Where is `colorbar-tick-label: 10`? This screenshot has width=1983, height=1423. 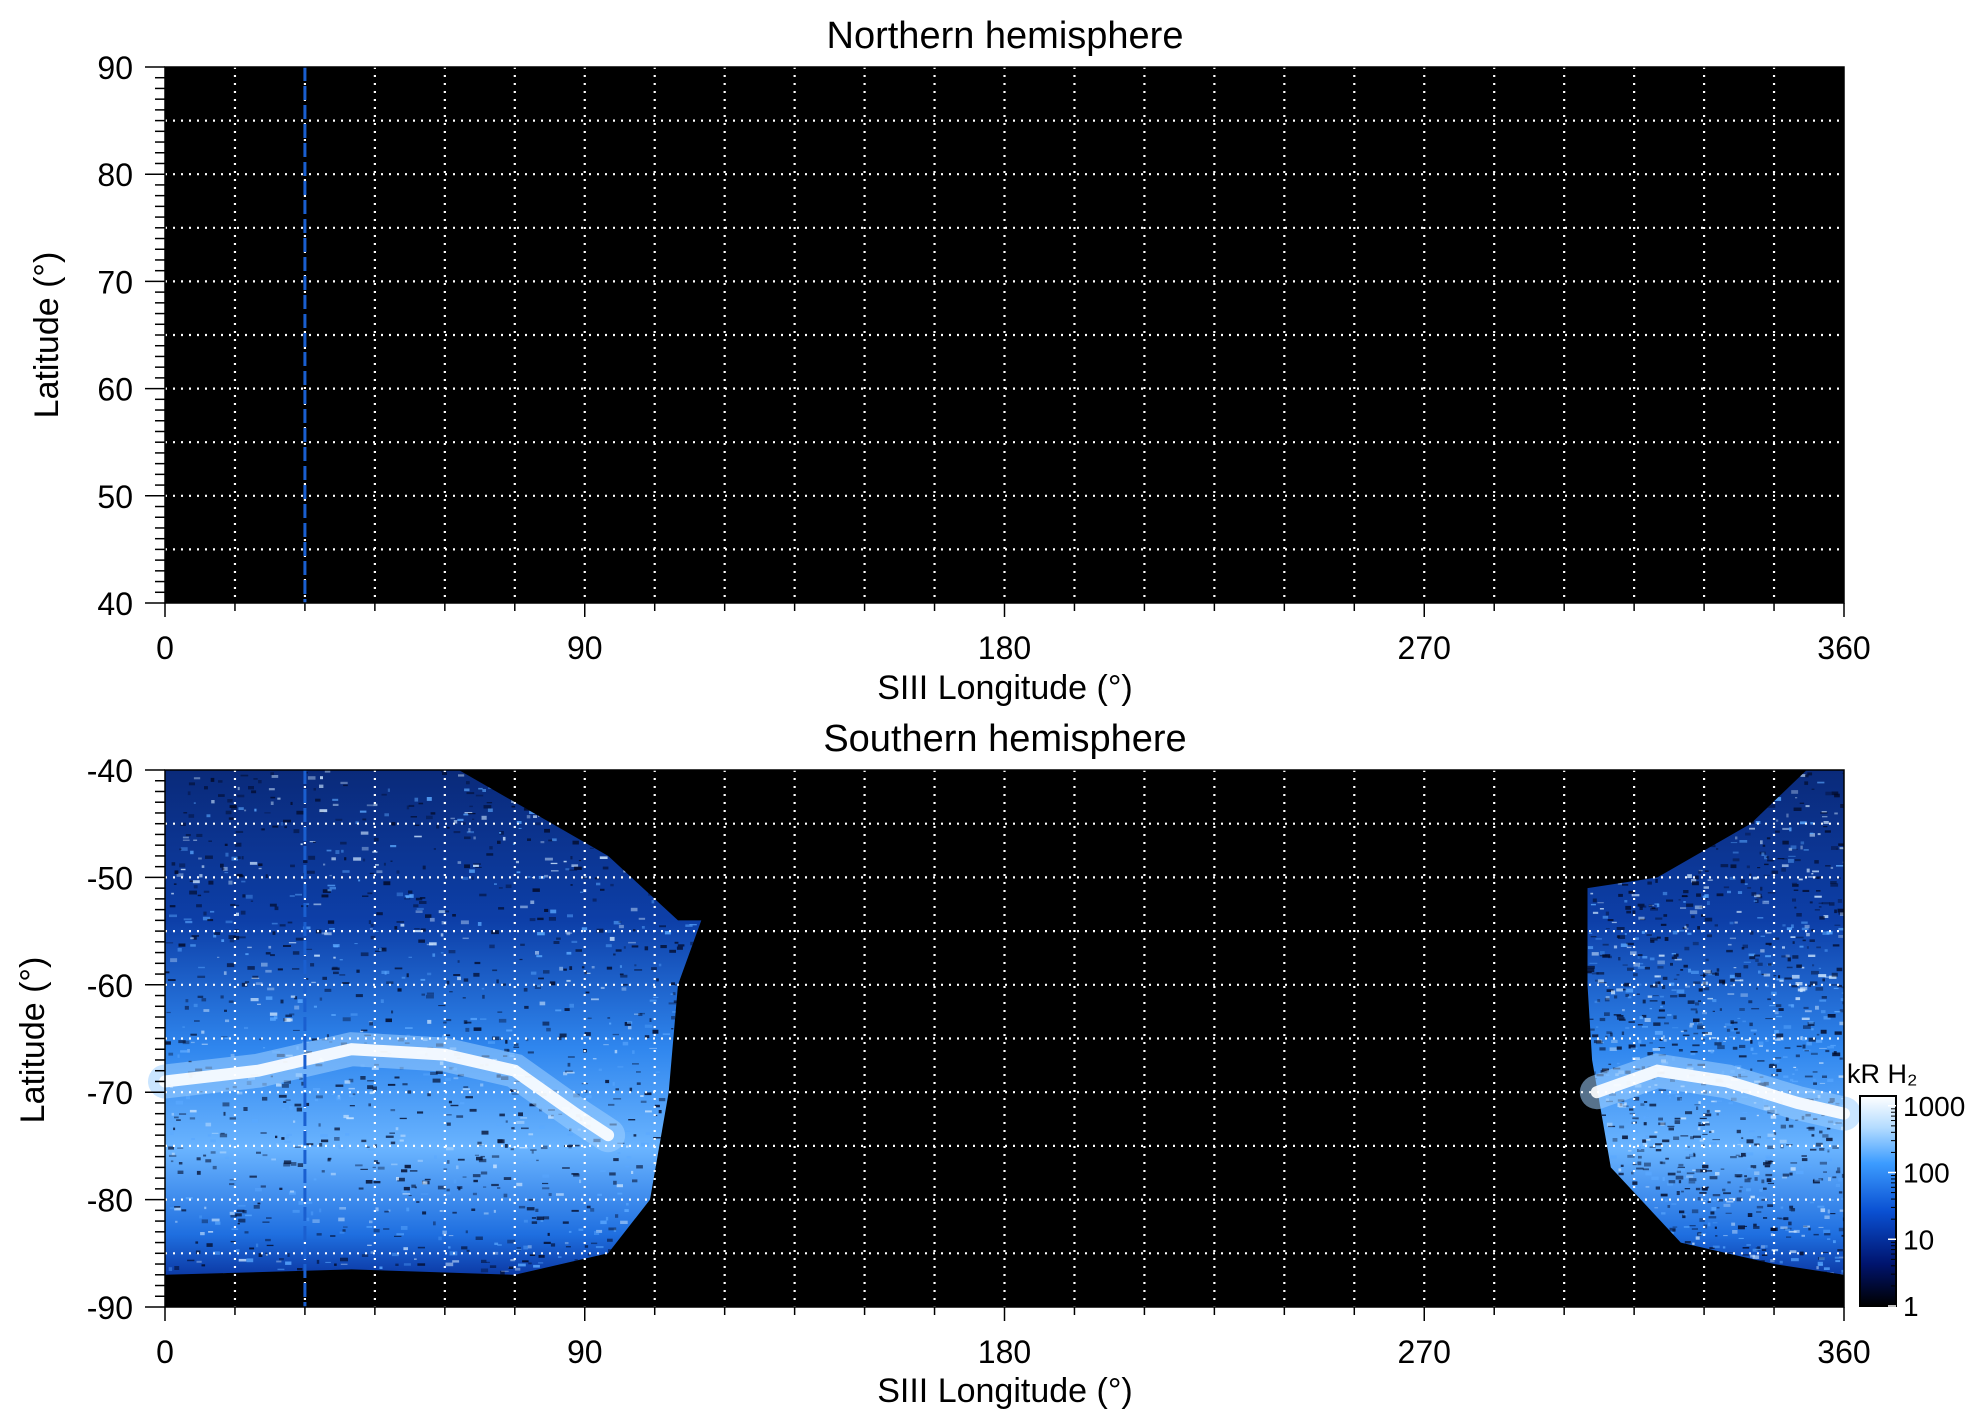 colorbar-tick-label: 10 is located at coordinates (1918, 1239).